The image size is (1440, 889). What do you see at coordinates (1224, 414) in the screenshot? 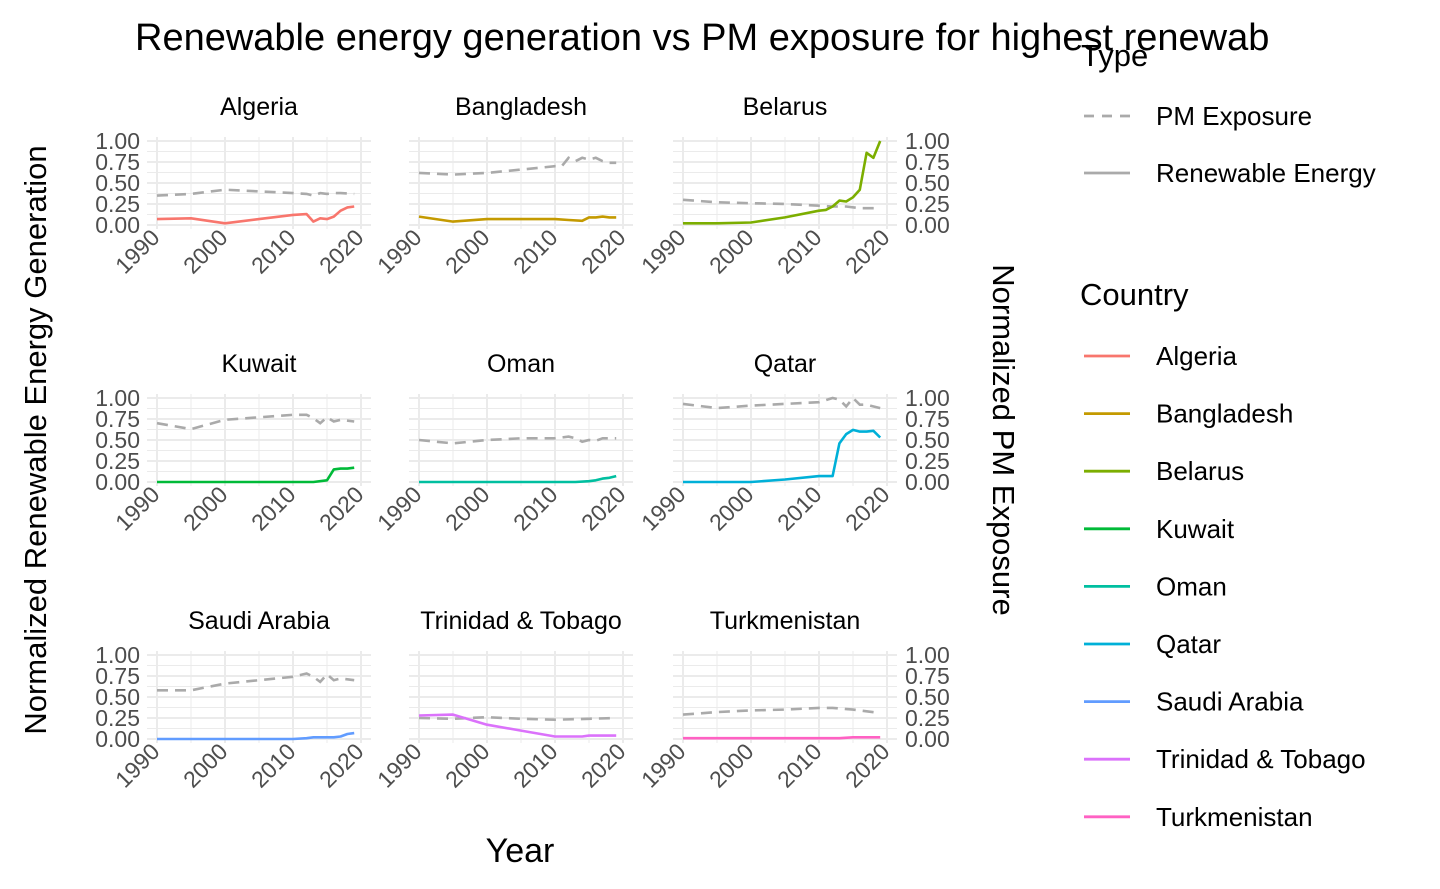
I see `legend-label-bangladesh: Bangladesh` at bounding box center [1224, 414].